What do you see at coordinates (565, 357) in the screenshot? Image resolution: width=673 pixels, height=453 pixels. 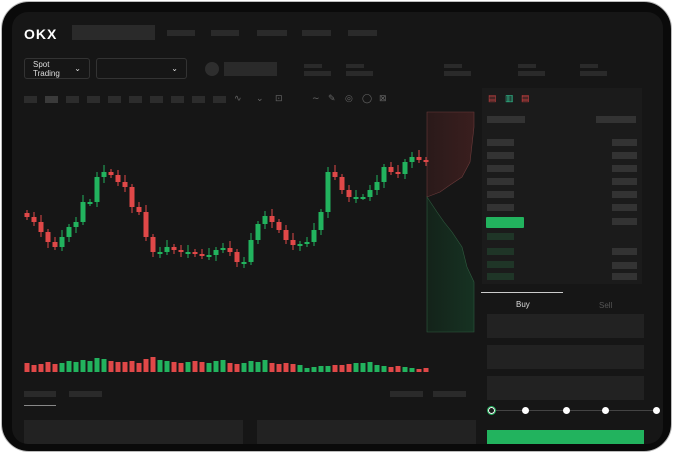 I see `amount-input` at bounding box center [565, 357].